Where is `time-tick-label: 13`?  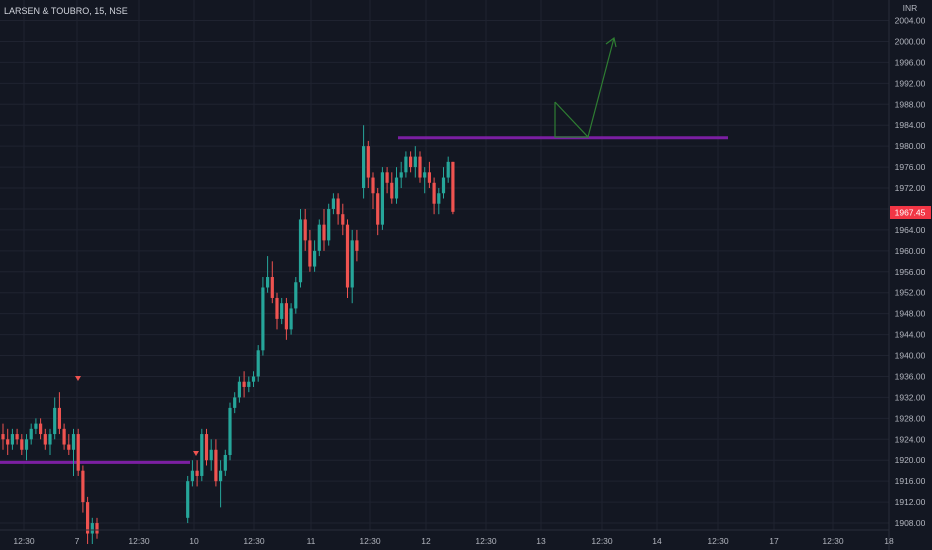
time-tick-label: 13 is located at coordinates (541, 541).